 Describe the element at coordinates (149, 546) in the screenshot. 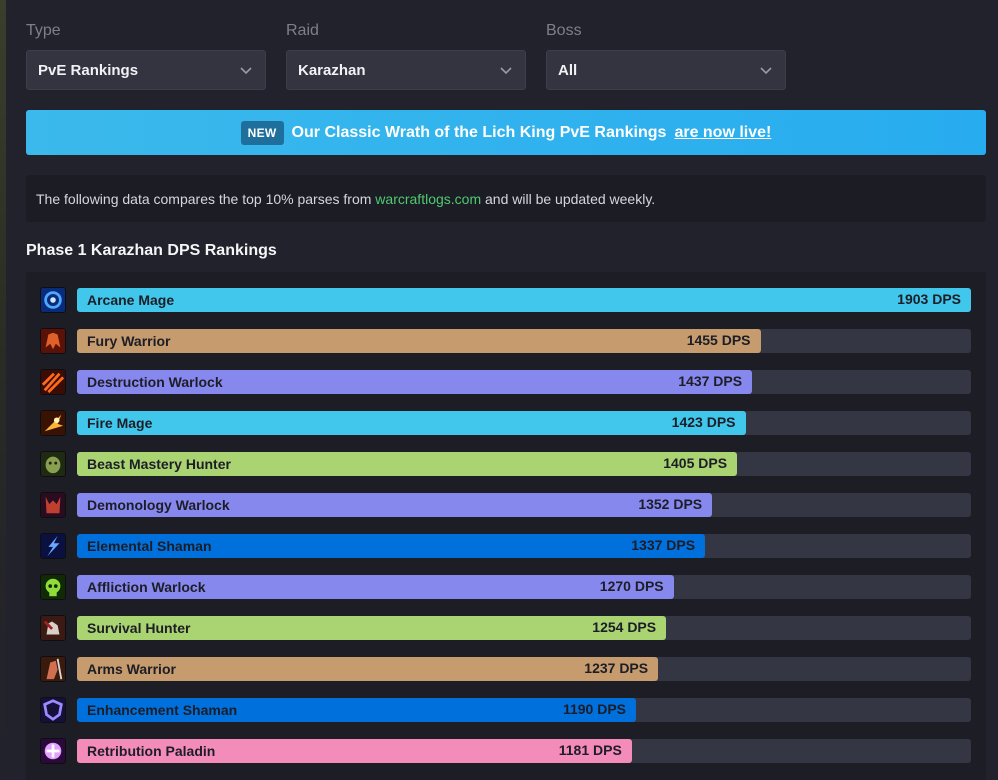

I see `bar-label: Elemental Shaman` at that location.